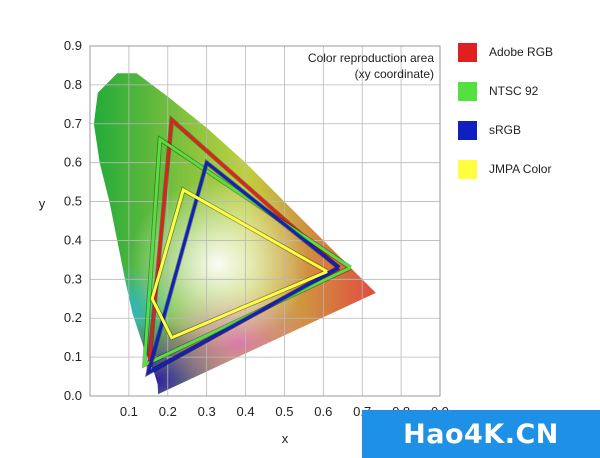  Describe the element at coordinates (467, 91) in the screenshot. I see `legend-swatch-ntsc` at that location.